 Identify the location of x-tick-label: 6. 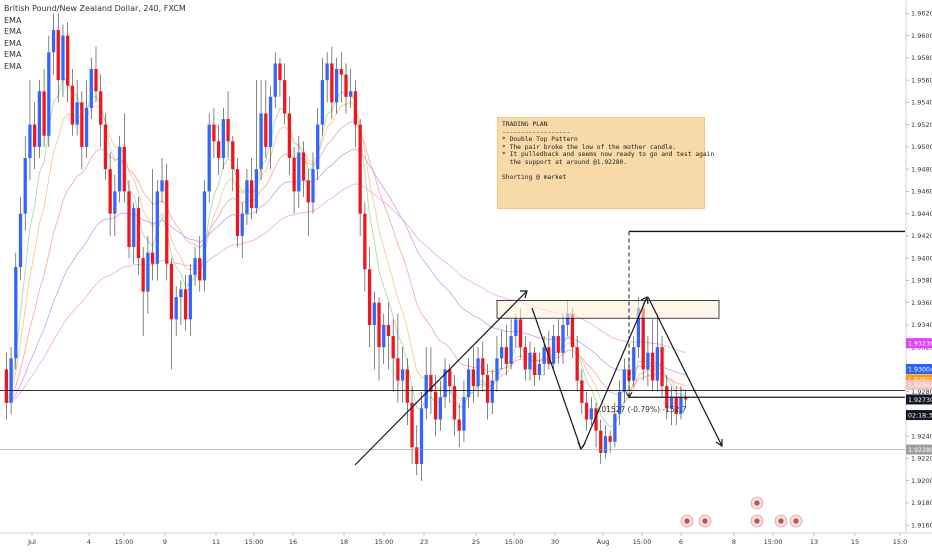
(681, 542).